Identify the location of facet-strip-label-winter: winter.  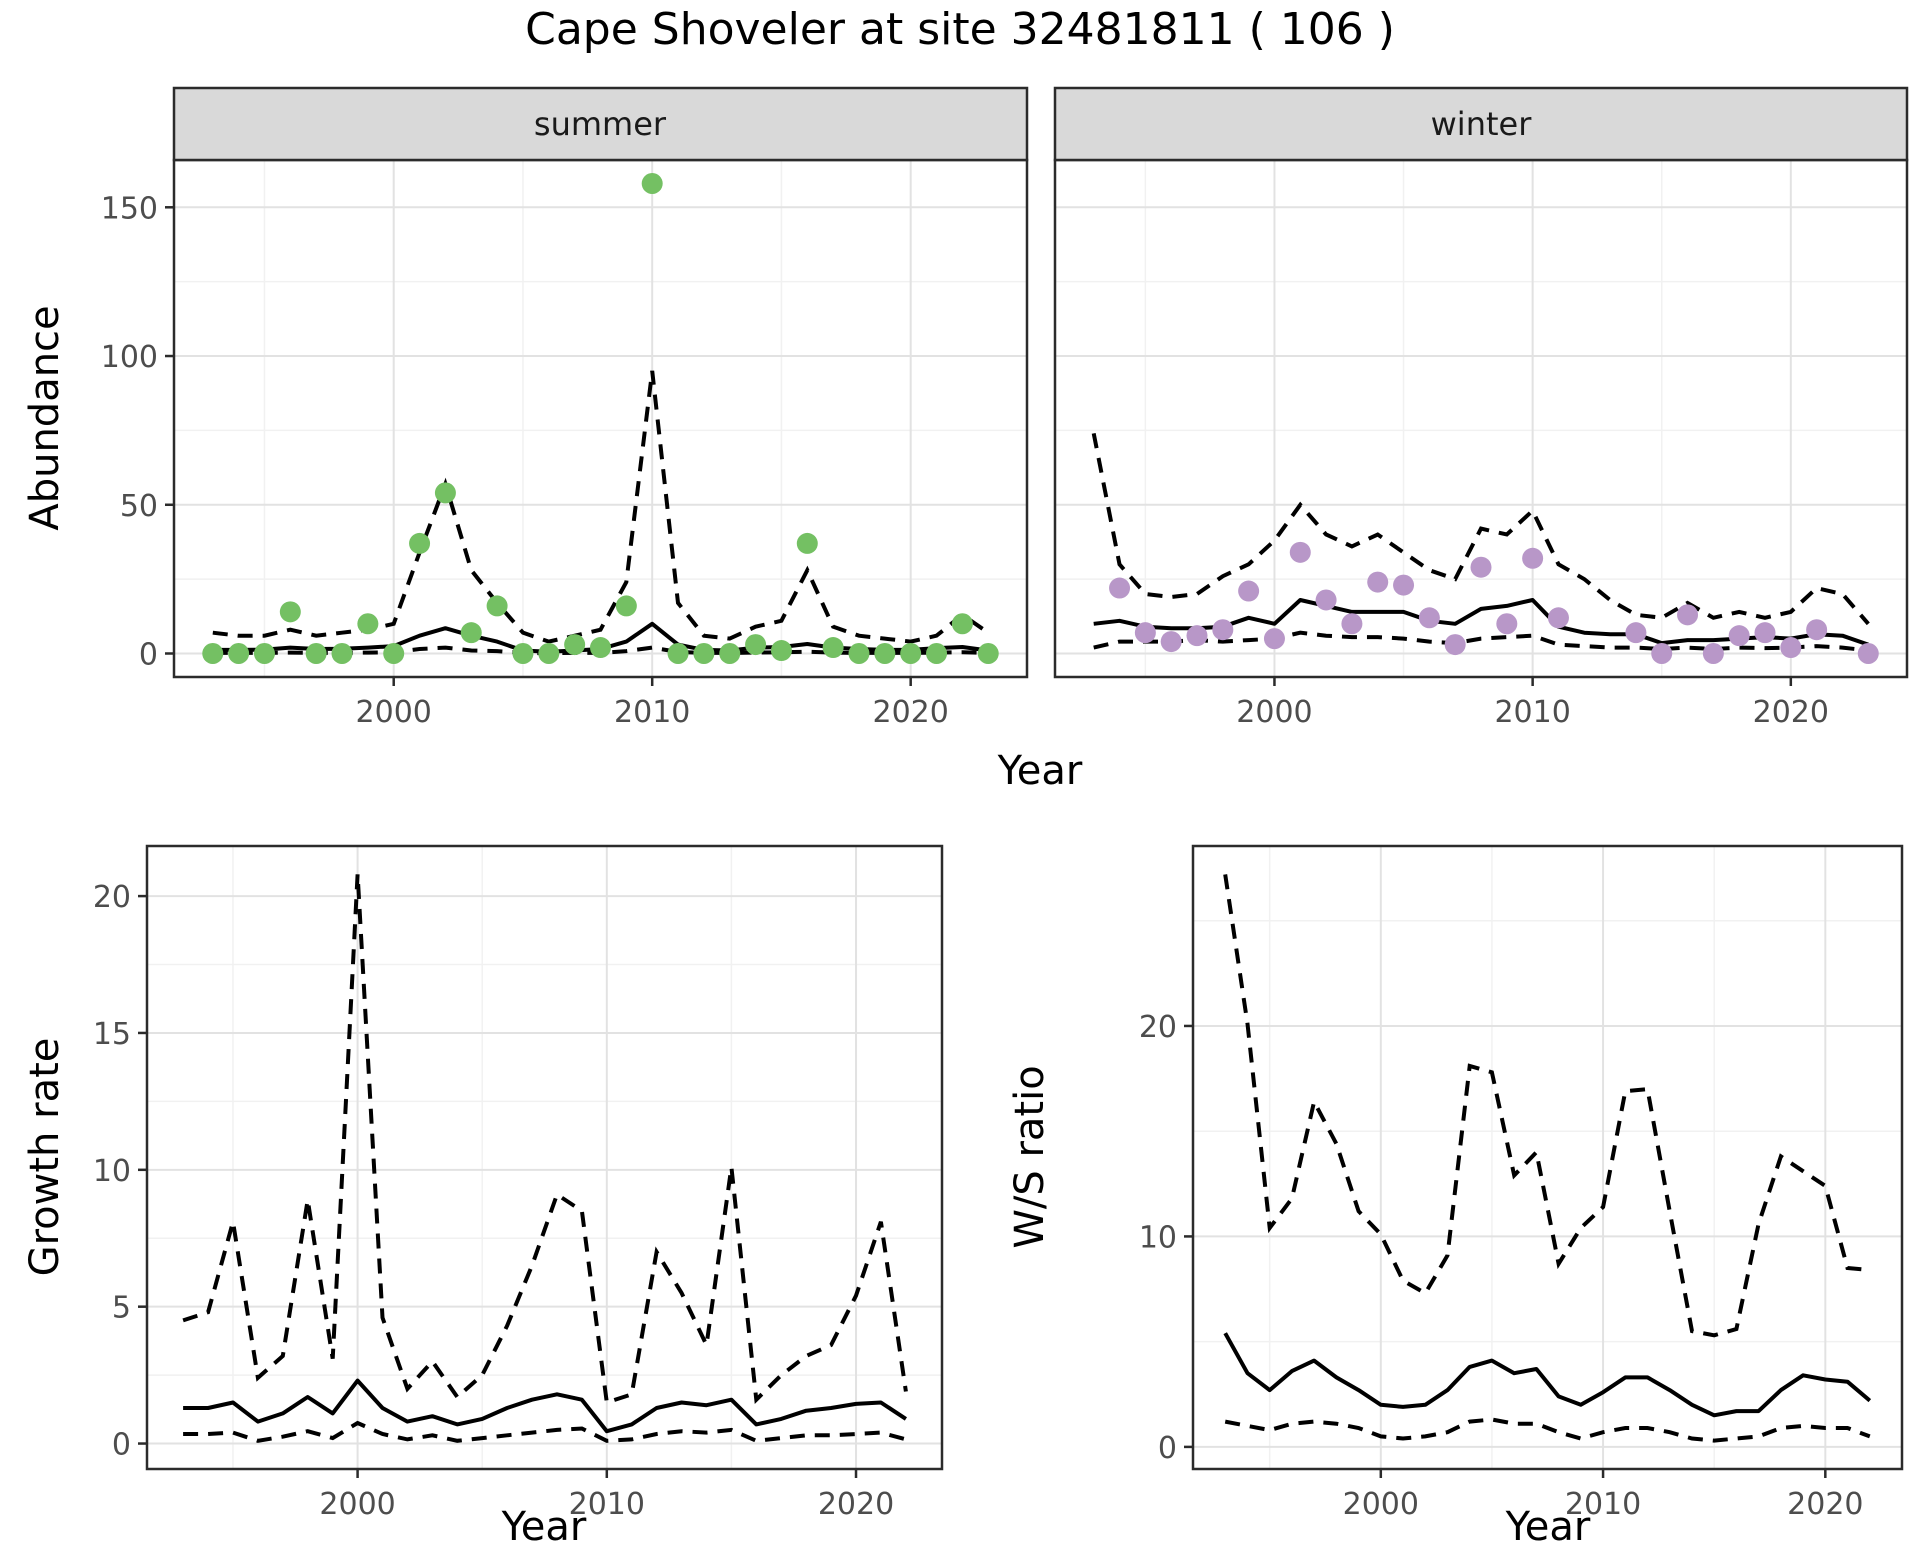
(1481, 124).